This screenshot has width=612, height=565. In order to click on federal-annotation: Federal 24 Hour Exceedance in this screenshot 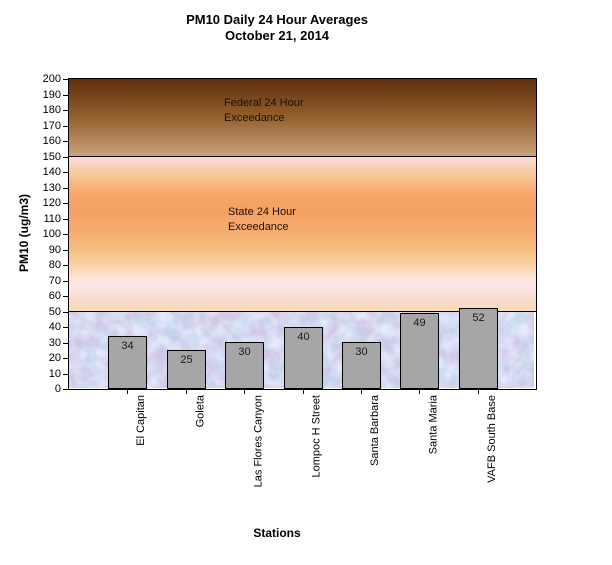, I will do `click(264, 111)`.